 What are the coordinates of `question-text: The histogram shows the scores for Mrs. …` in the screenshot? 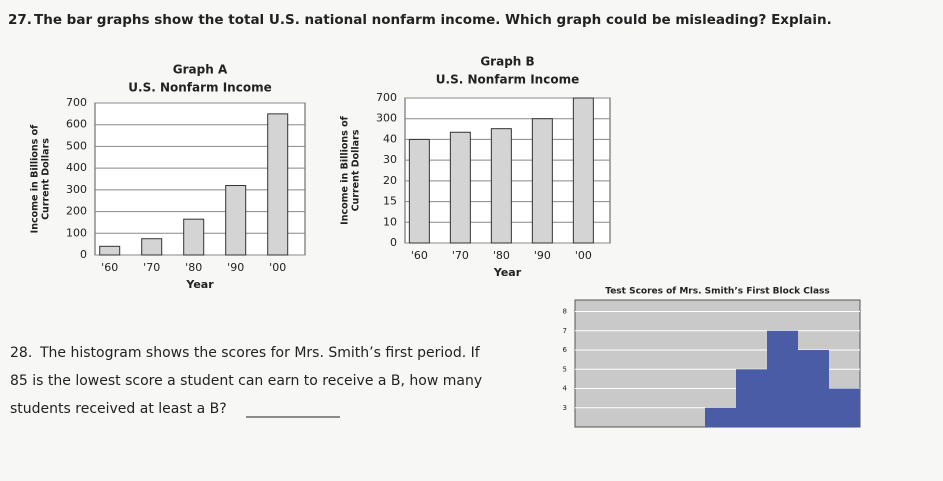 It's located at (260, 353).